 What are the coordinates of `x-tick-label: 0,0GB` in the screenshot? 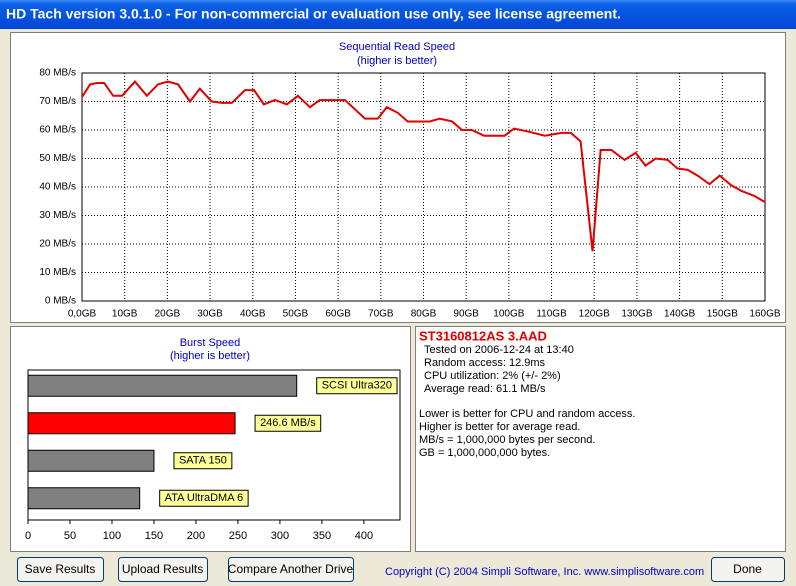 It's located at (82, 314).